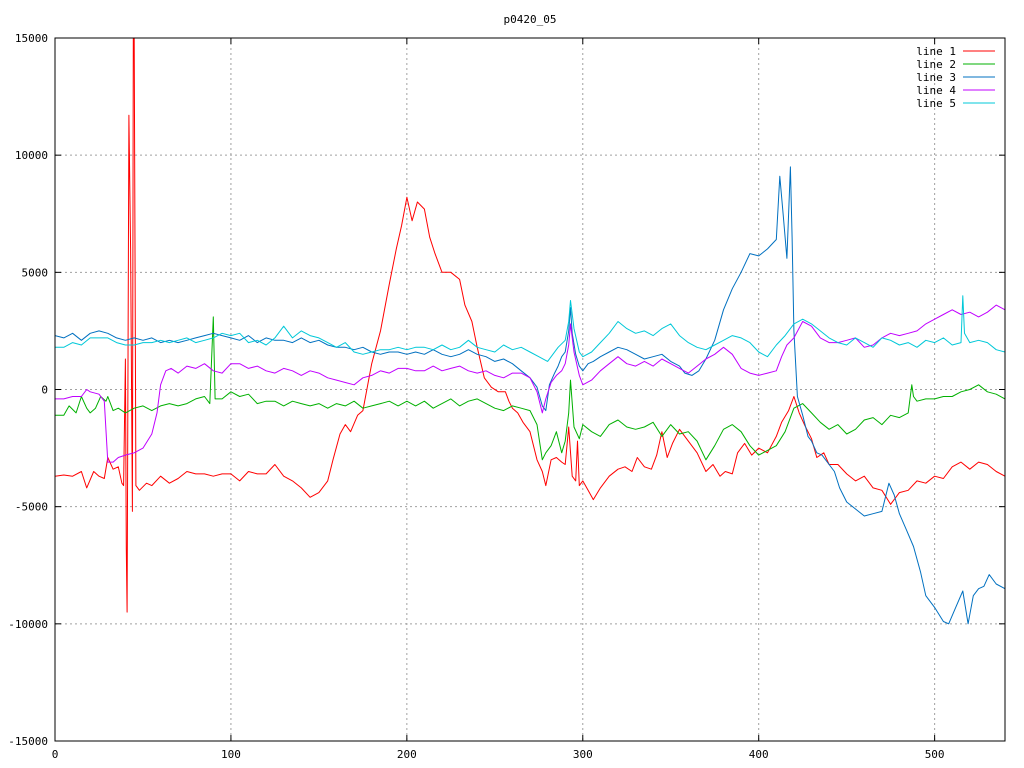 The height and width of the screenshot is (768, 1024). I want to click on y-tick-label: 0, so click(44, 390).